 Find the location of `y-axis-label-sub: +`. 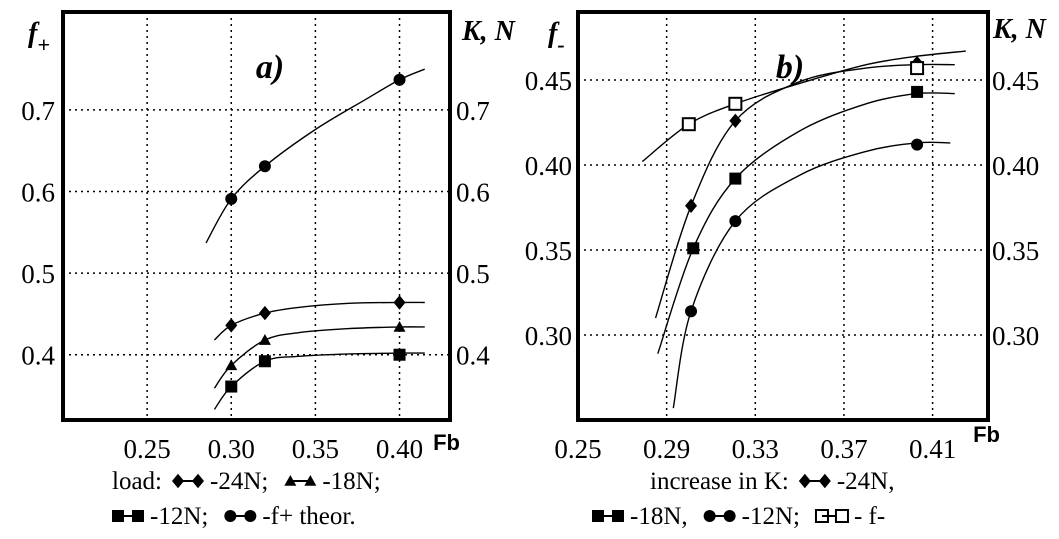

y-axis-label-sub: + is located at coordinates (43, 44).